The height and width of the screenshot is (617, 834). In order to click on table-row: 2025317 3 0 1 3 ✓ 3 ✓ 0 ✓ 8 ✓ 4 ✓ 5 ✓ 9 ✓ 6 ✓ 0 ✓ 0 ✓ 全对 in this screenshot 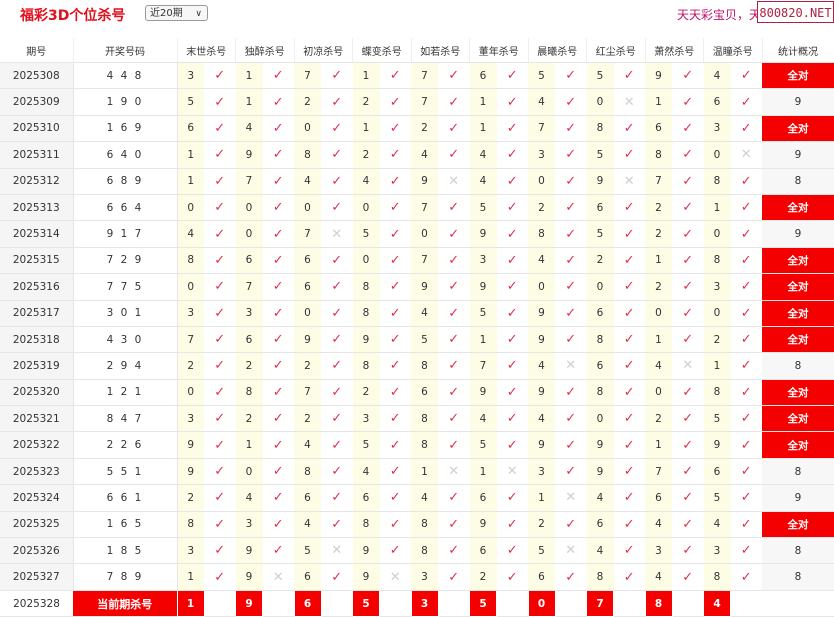, I will do `click(417, 313)`.